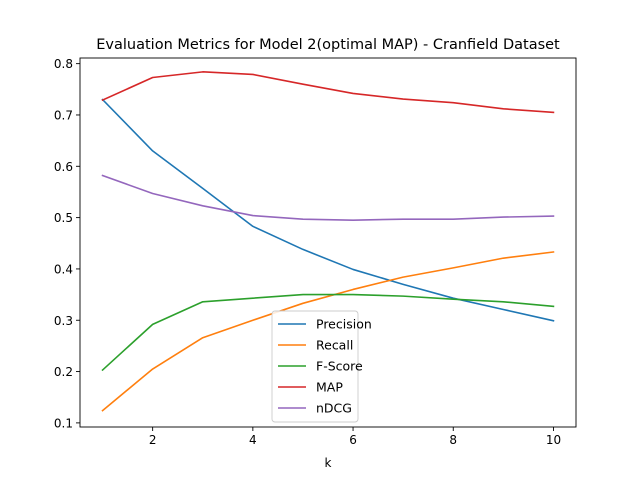 The height and width of the screenshot is (484, 640). I want to click on y-axis: 0.1 0.2 0.3 0.4 0.5 0.6 0.7 0.8, so click(67, 243).